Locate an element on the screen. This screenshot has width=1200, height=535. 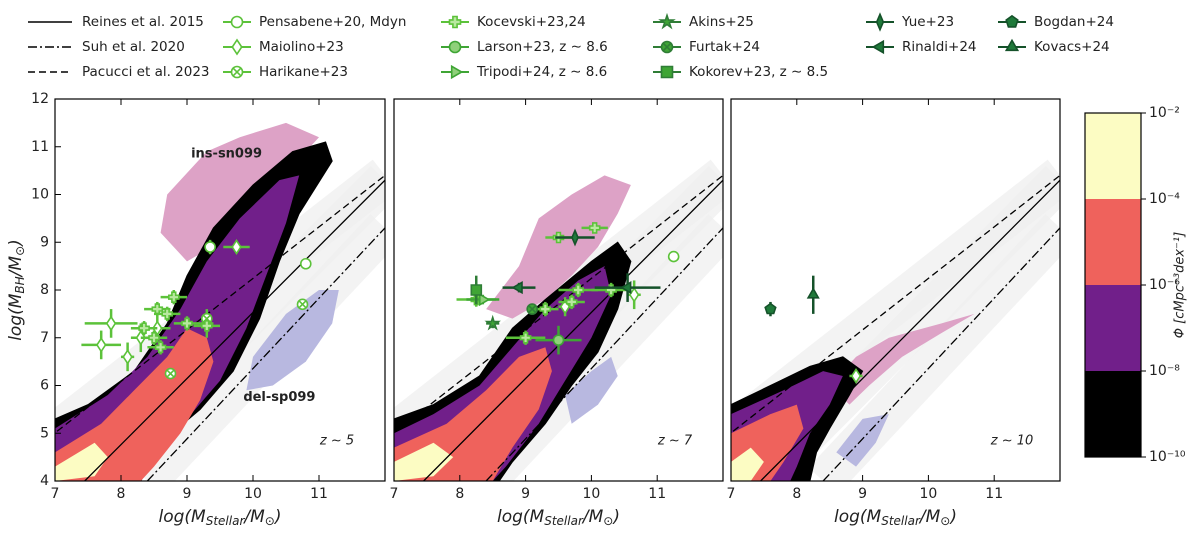
y-tick-label: 4 is located at coordinates (44, 481).